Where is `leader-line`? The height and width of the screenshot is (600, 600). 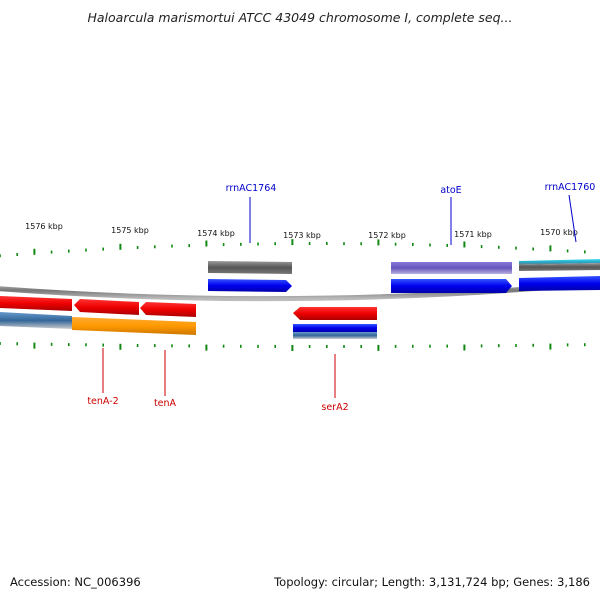 leader-line is located at coordinates (572, 218).